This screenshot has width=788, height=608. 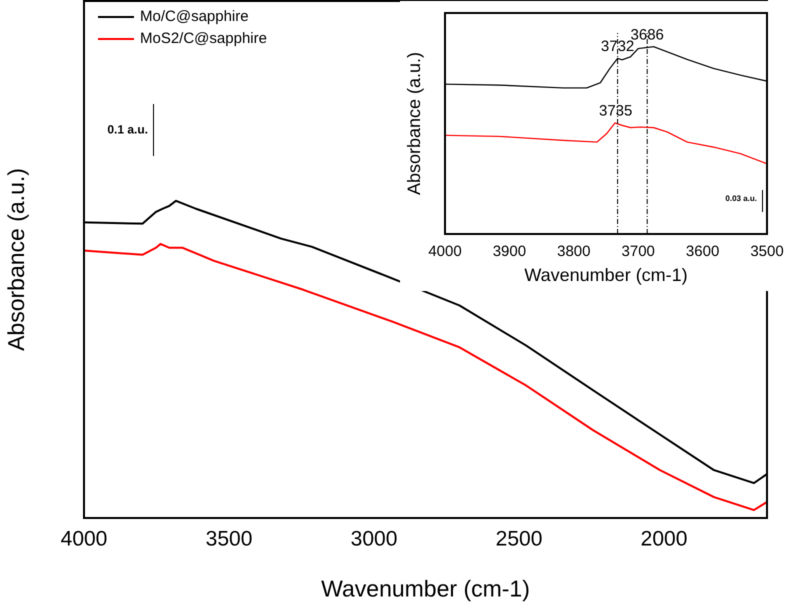 I want to click on x-tick-label: 3000, so click(x=374, y=538).